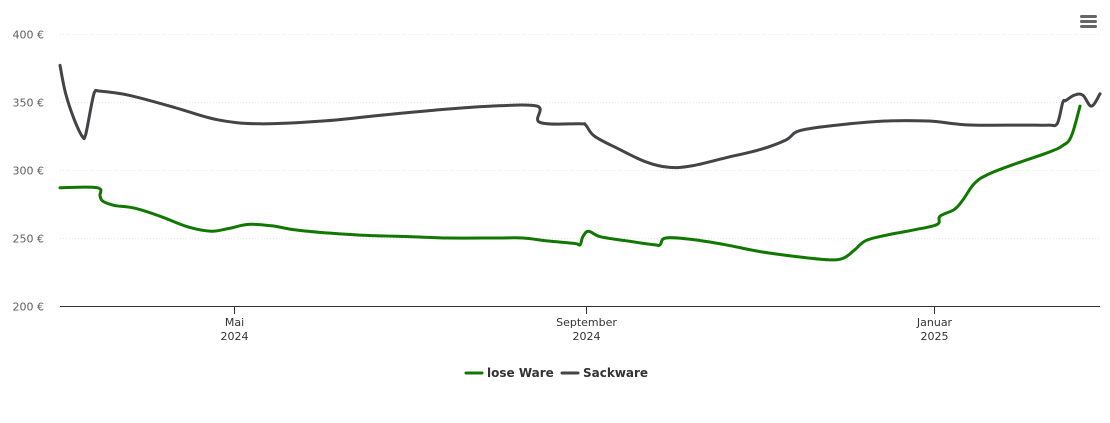 This screenshot has height=423, width=1110. Describe the element at coordinates (934, 322) in the screenshot. I see `x-tick-label: Januar` at that location.